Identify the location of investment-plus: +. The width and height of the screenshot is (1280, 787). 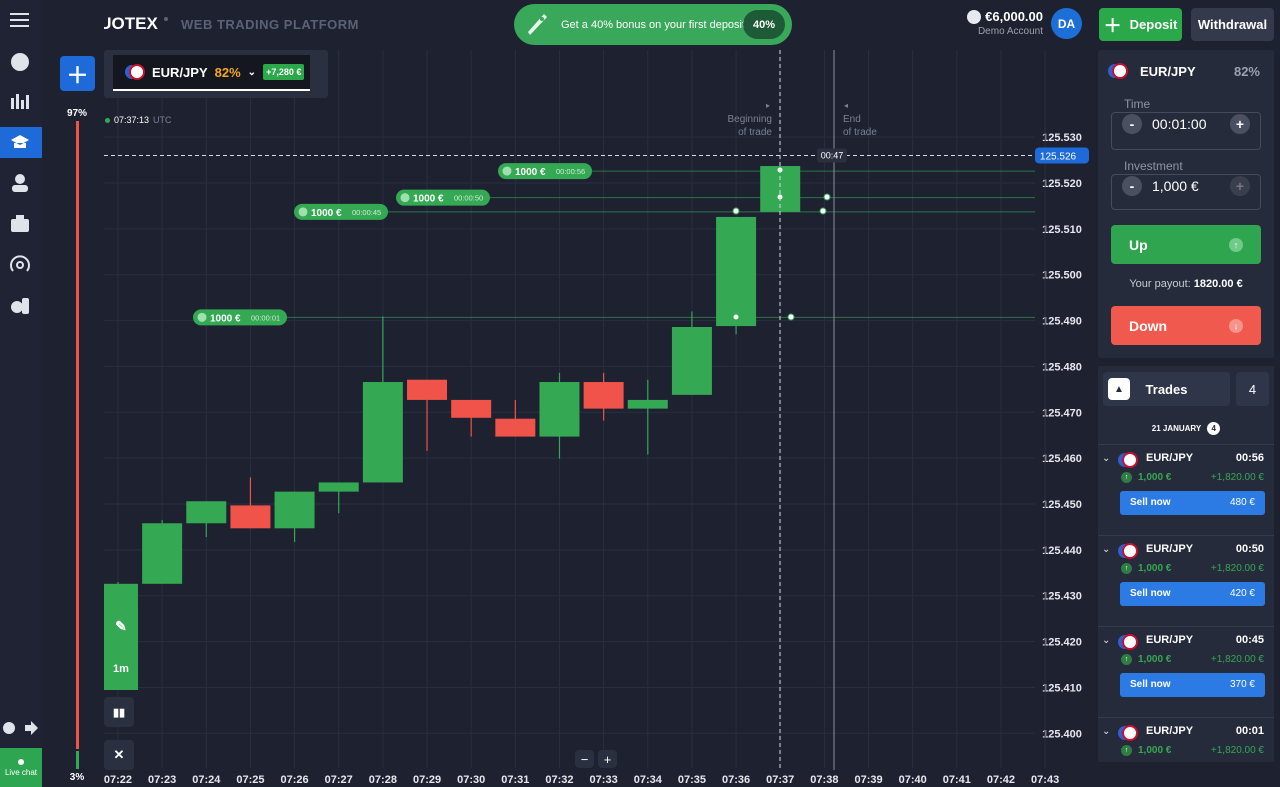
(1240, 186).